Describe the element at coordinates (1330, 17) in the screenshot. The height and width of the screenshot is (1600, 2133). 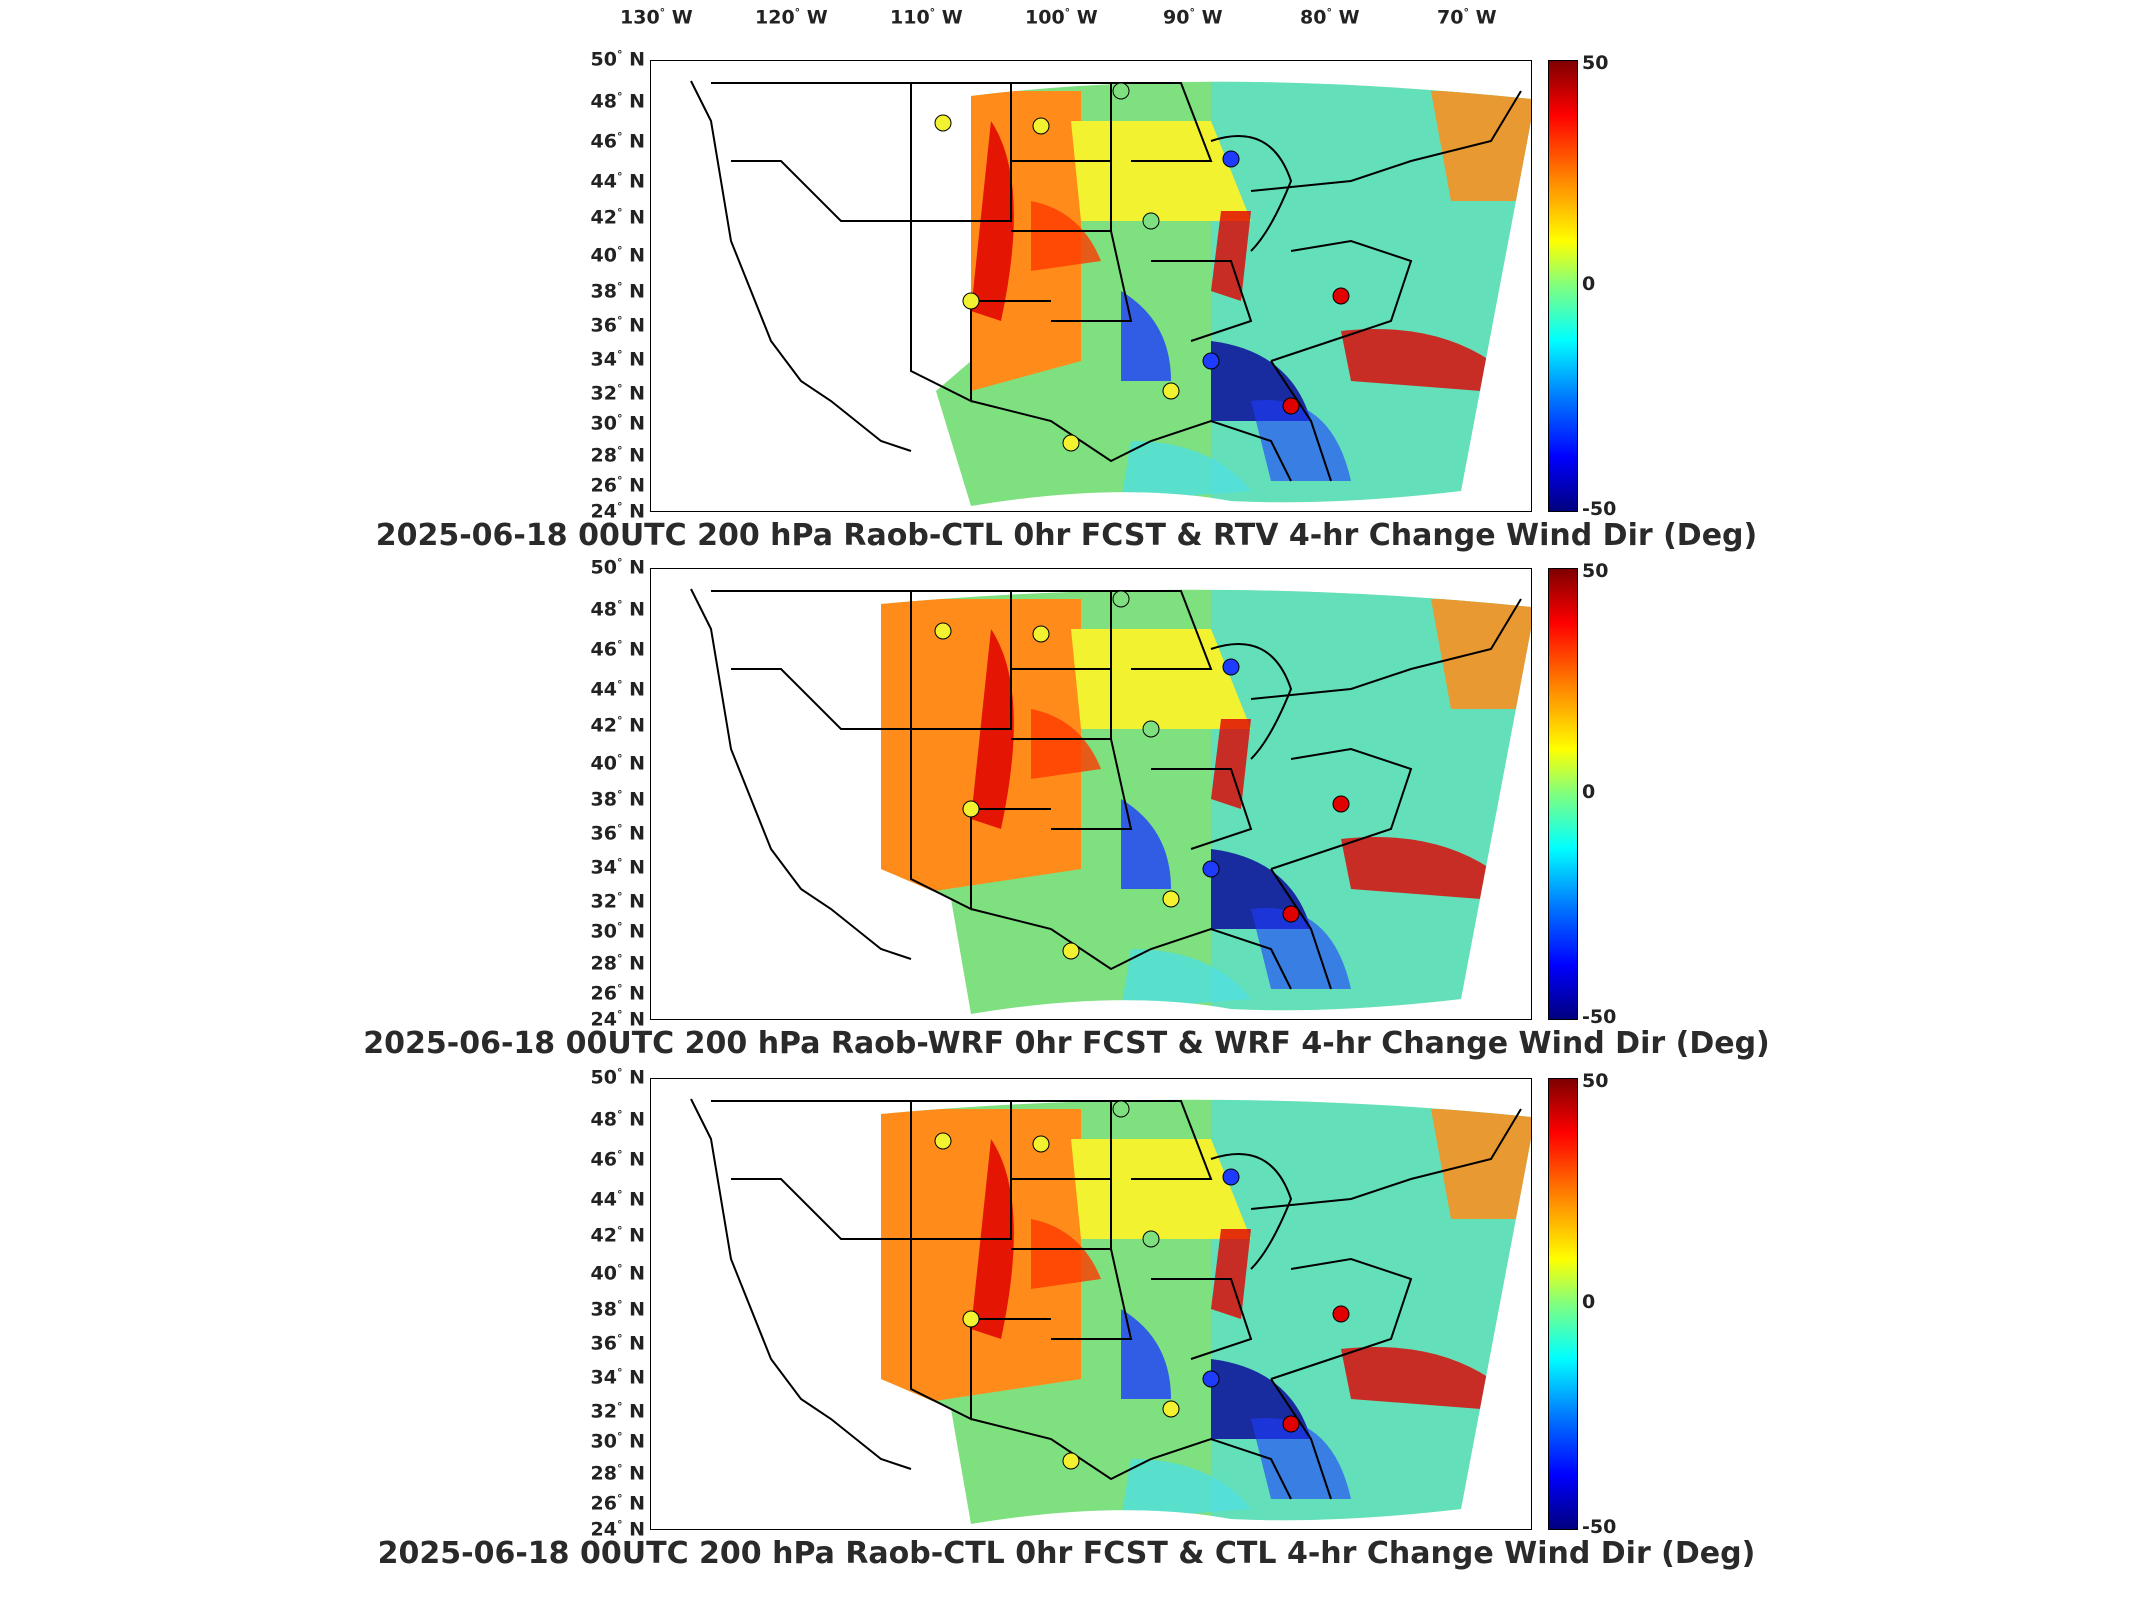
I see `lon-tick: 80° W` at that location.